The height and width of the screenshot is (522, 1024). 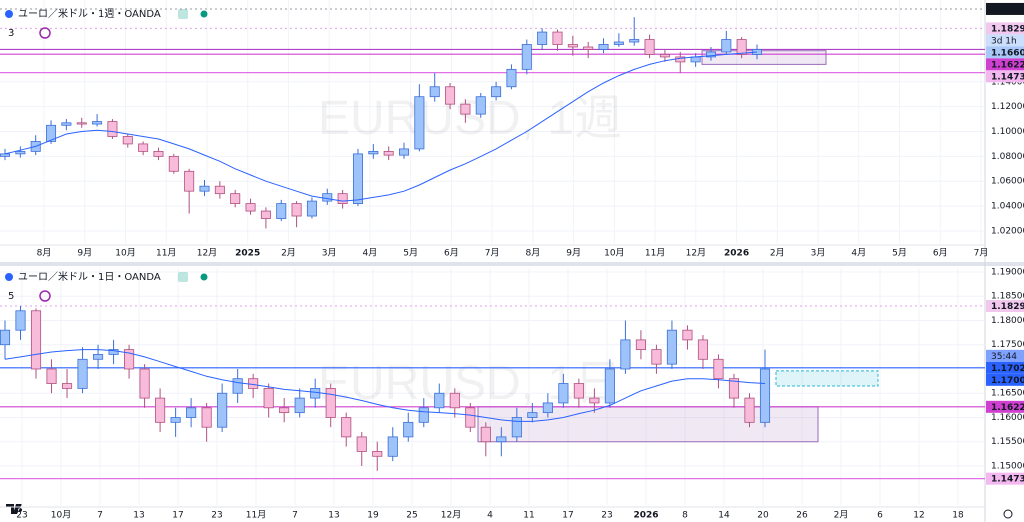 I want to click on y-tick-label: 1.17500, so click(x=1007, y=345).